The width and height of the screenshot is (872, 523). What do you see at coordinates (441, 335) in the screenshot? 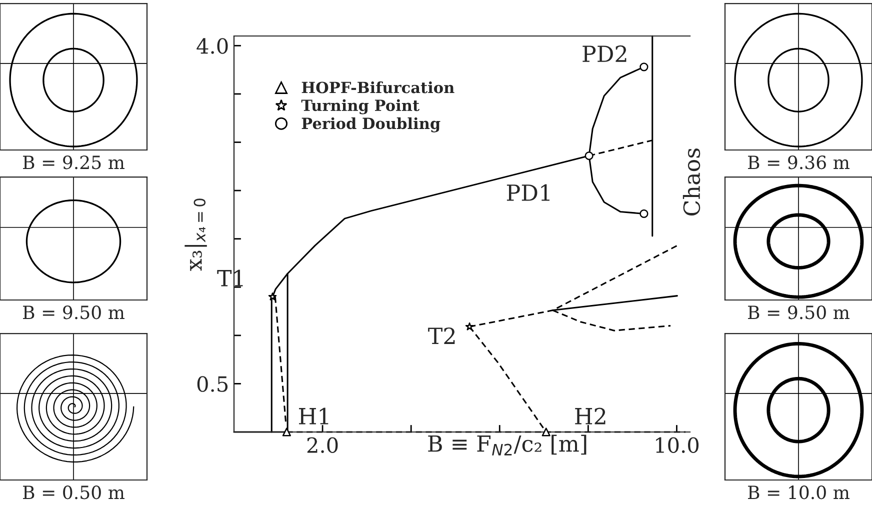
I see `annotation: T2` at bounding box center [441, 335].